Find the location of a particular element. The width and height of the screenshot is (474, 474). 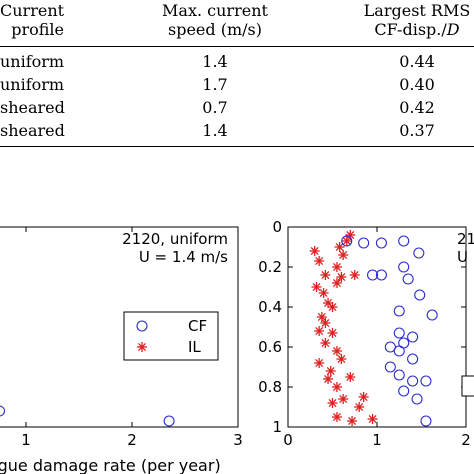

left-annotation-line1: 2120, uniform is located at coordinates (175, 239).